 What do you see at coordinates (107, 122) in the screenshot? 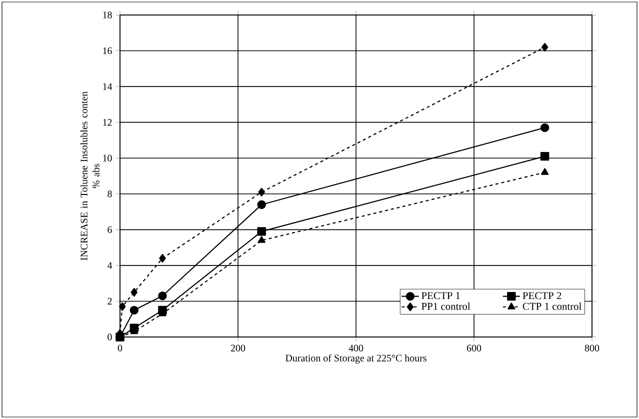
I see `y-tick-label: 12` at bounding box center [107, 122].